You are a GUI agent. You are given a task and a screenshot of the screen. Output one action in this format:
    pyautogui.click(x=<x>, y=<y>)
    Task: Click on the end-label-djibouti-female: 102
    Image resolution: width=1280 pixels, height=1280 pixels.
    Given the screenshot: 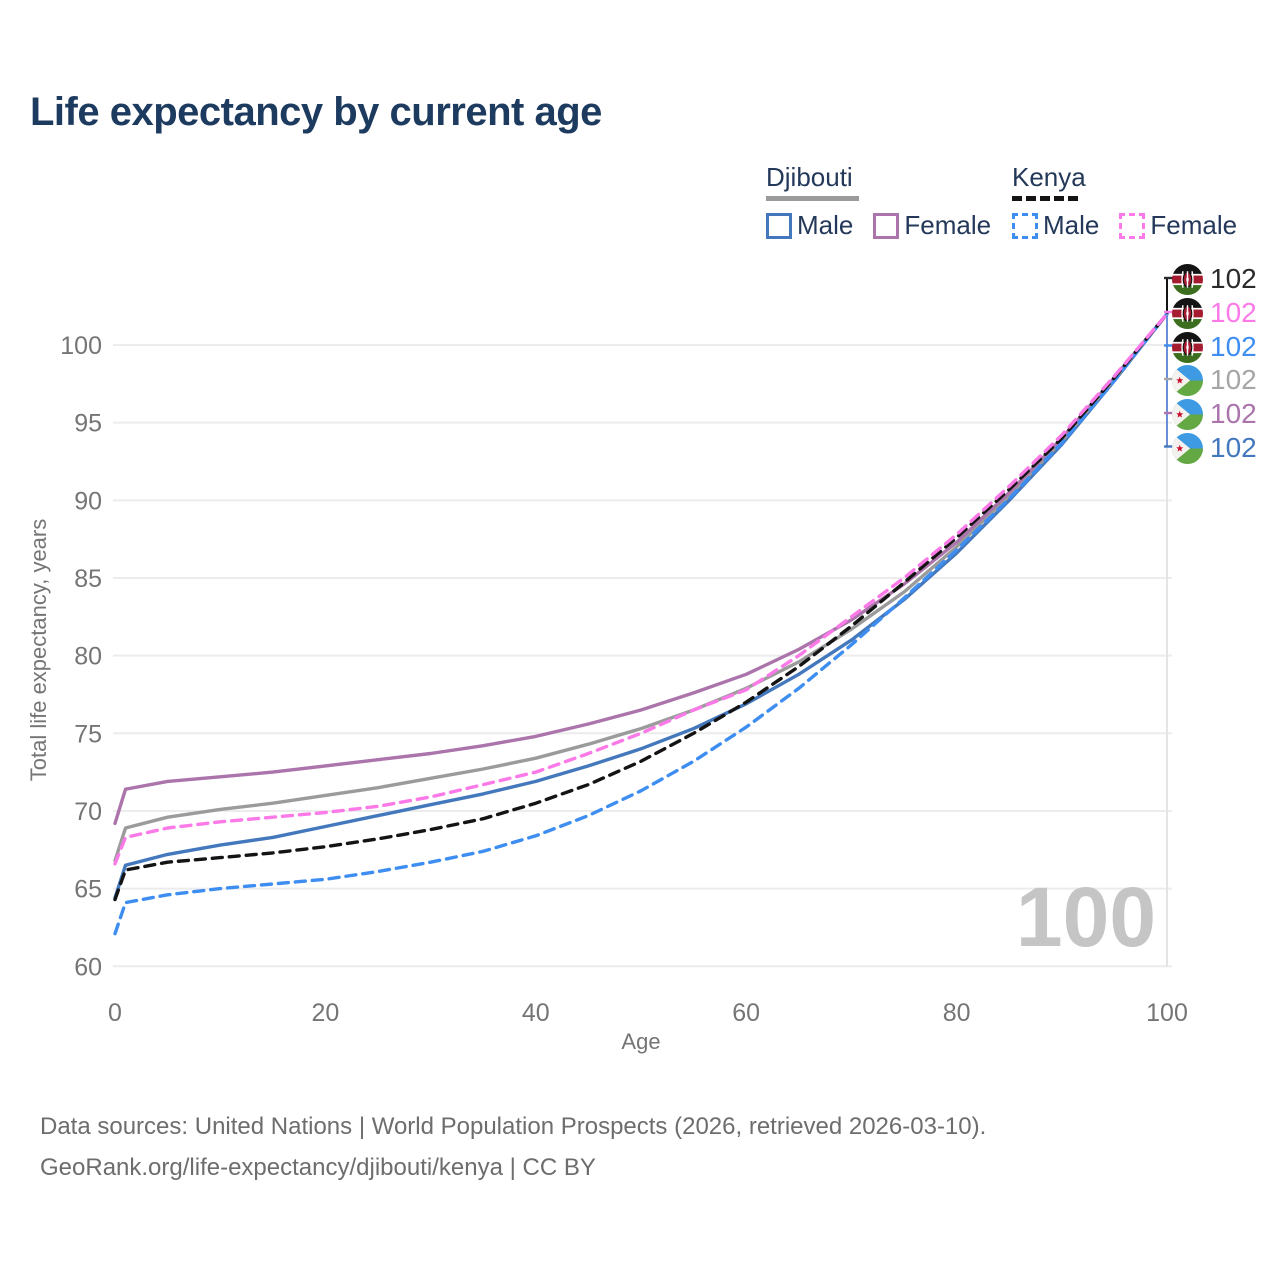 What is the action you would take?
    pyautogui.click(x=1214, y=414)
    